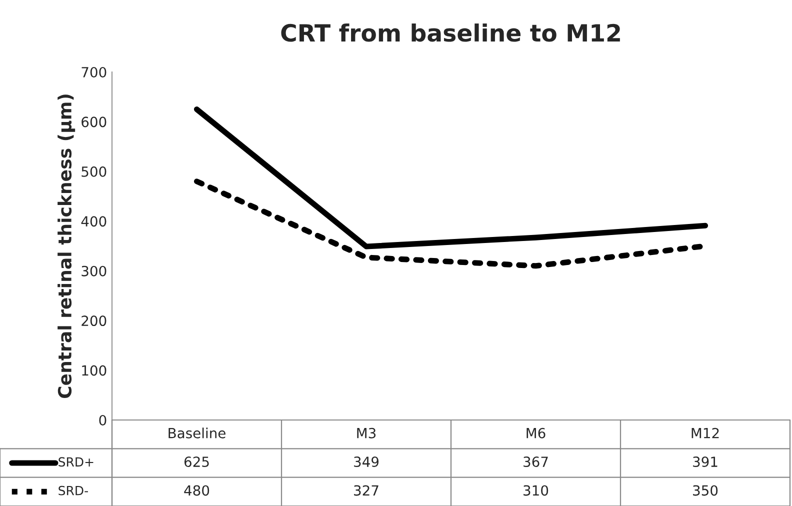  What do you see at coordinates (67, 246) in the screenshot?
I see `y-axis-title: Central retinal thickness (µm)` at bounding box center [67, 246].